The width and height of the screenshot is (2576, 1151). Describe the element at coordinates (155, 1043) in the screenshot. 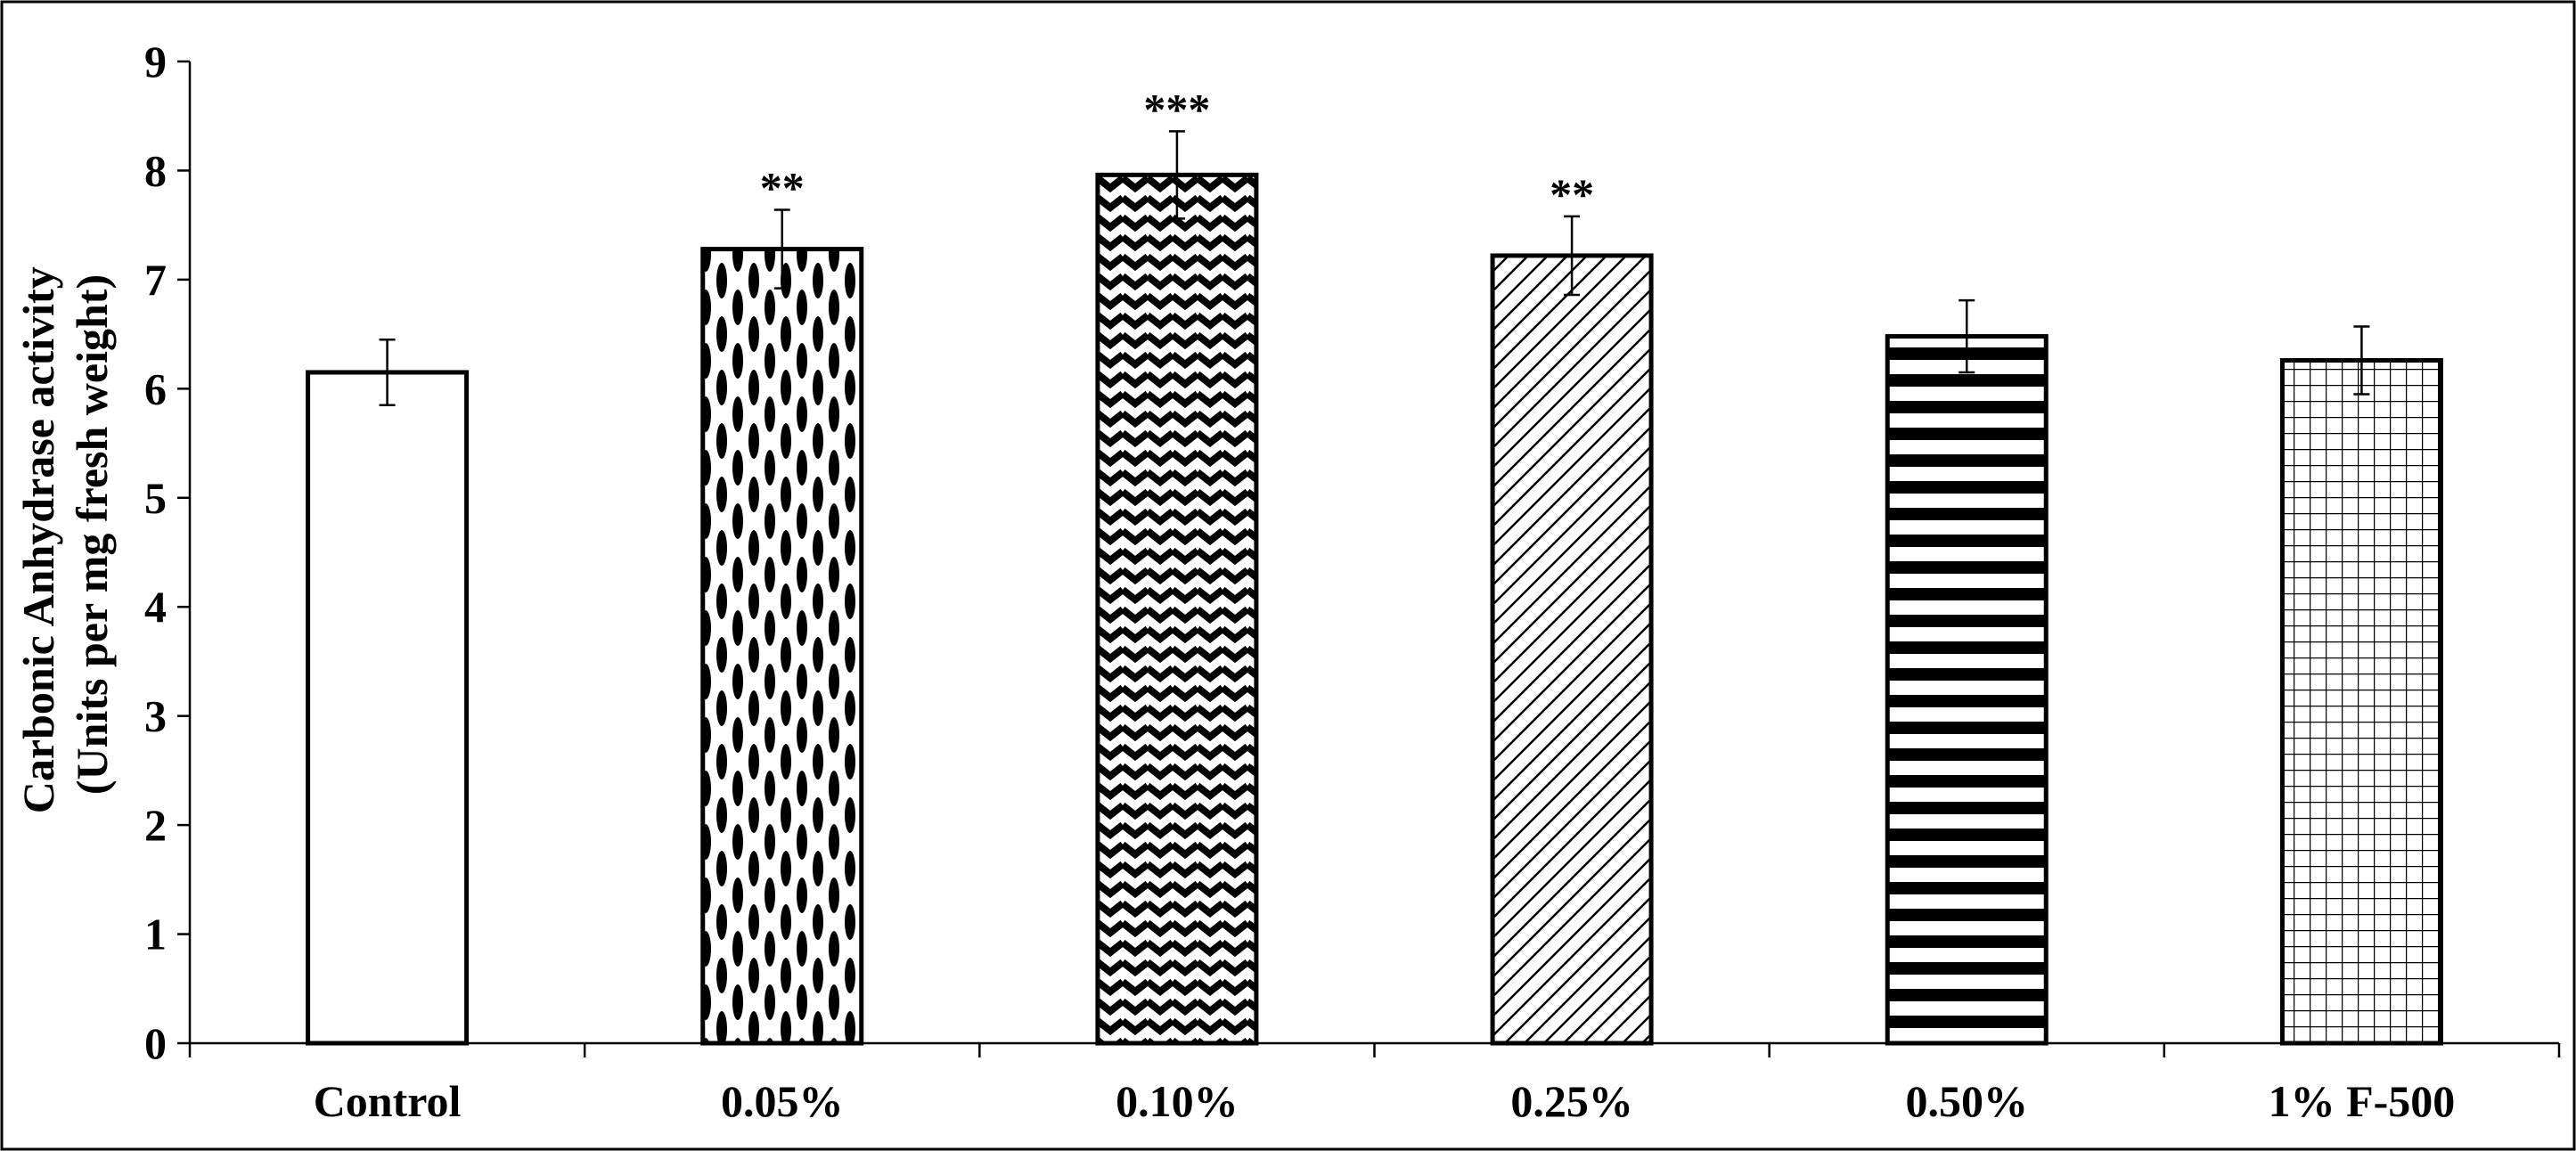

I see `y-tick-label: 0` at that location.